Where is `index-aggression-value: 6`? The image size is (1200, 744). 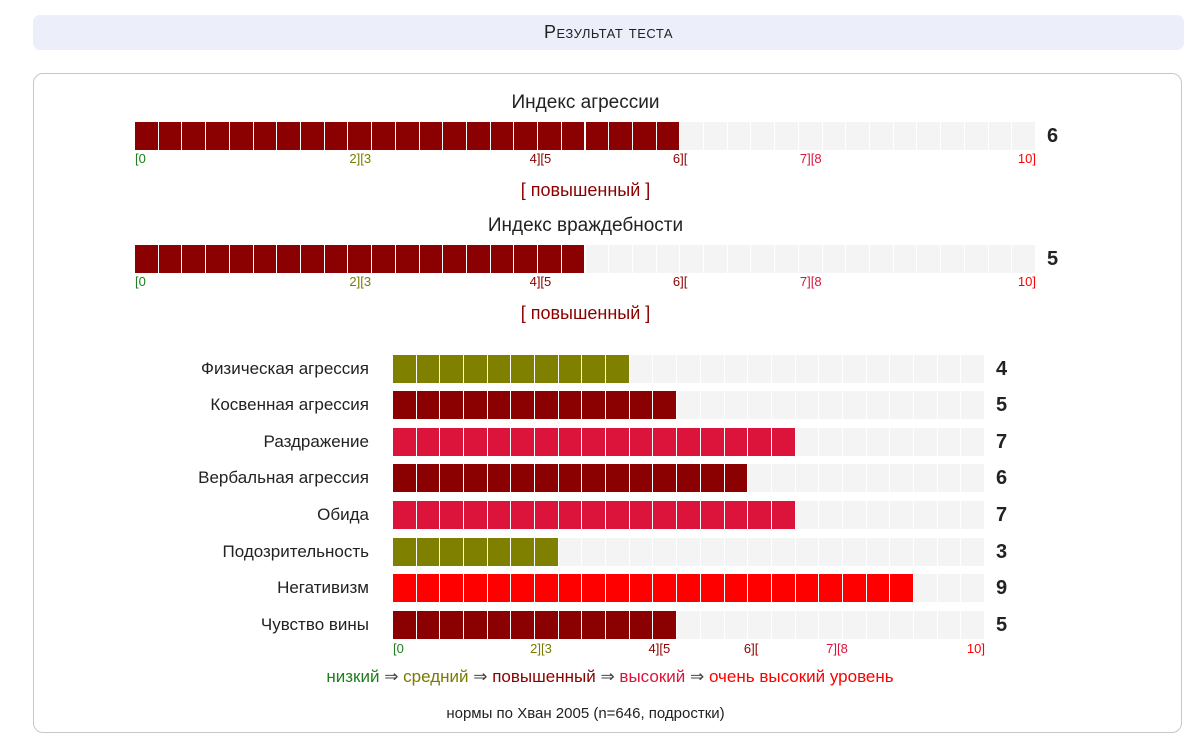 index-aggression-value: 6 is located at coordinates (1053, 136).